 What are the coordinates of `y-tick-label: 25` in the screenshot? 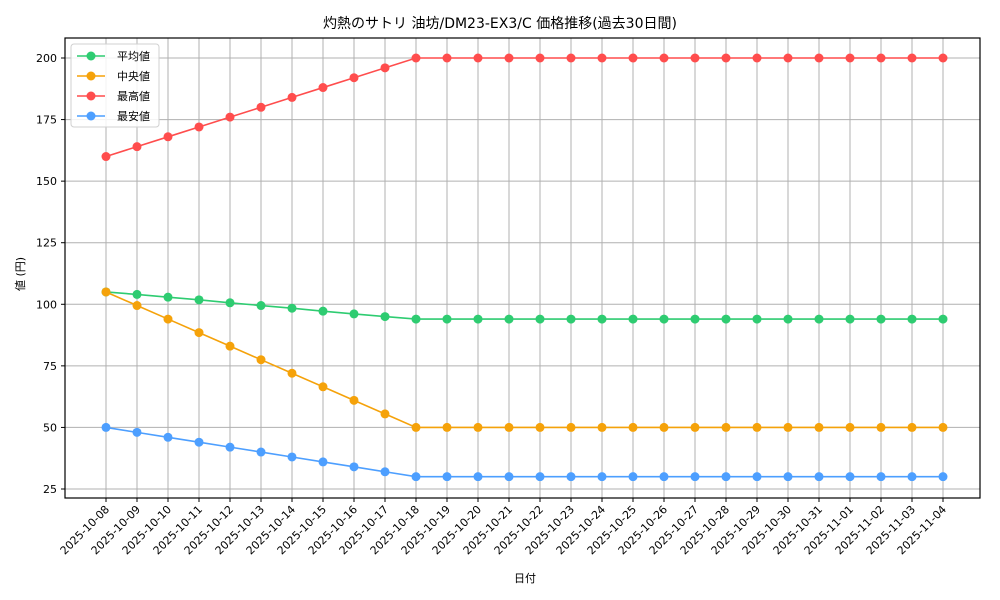 It's located at (50, 489).